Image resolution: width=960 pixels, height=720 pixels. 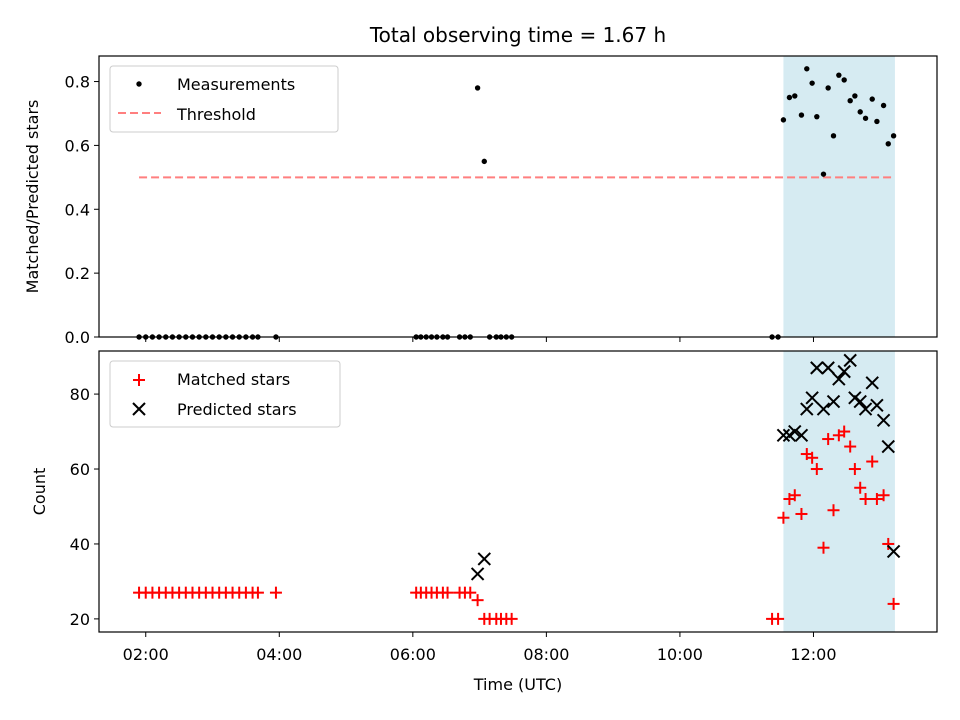 I want to click on bottom-xtick-label: 08:00, so click(x=546, y=654).